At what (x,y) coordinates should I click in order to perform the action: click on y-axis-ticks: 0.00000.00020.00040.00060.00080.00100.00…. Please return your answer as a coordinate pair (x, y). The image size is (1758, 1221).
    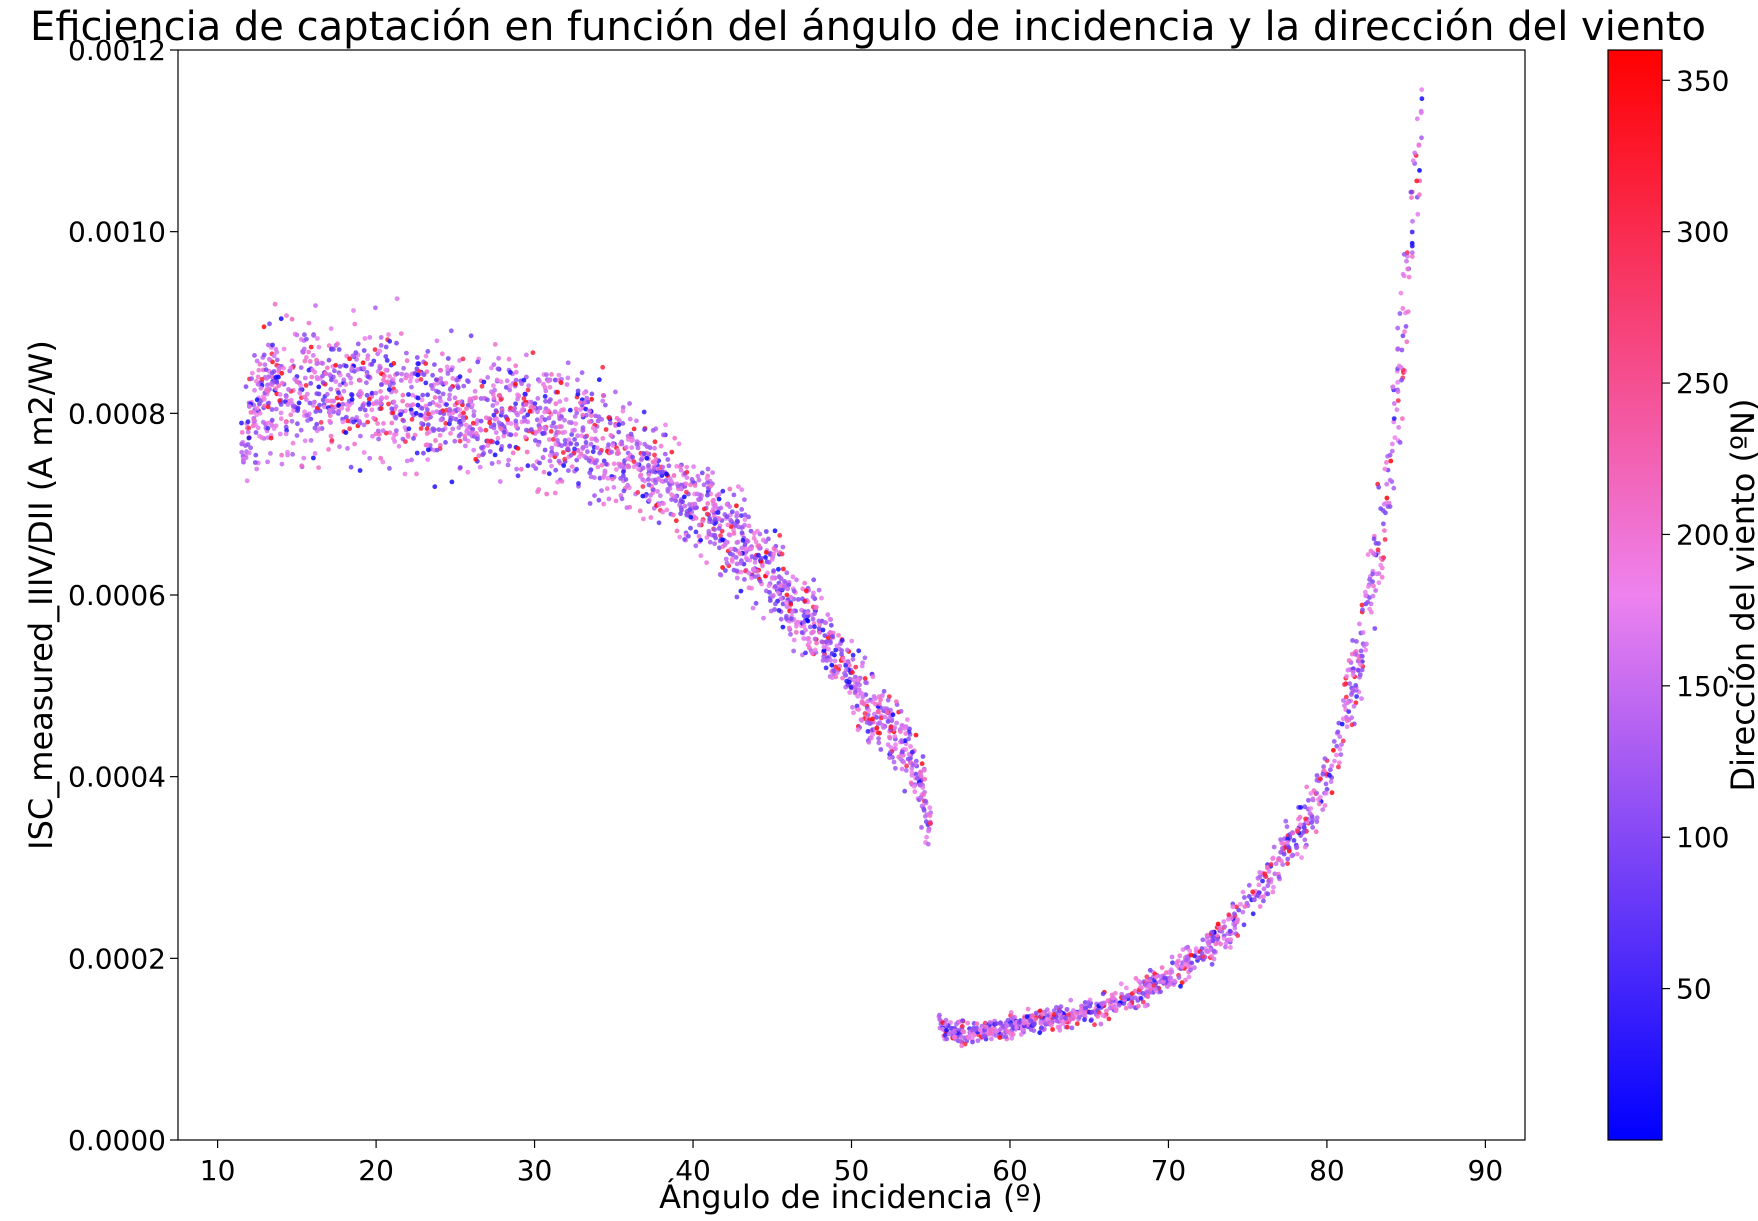
    Looking at the image, I should click on (123, 595).